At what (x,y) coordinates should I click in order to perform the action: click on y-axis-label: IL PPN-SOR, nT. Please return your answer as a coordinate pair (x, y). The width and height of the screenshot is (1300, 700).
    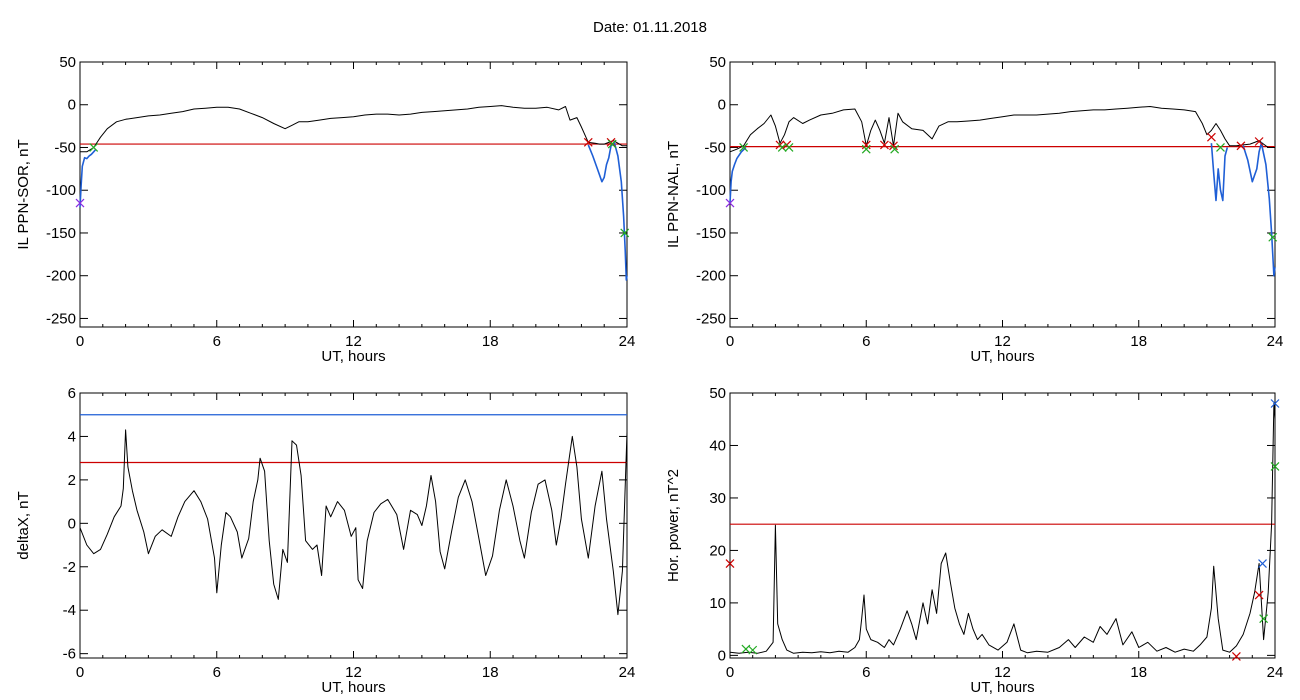
    Looking at the image, I should click on (23, 194).